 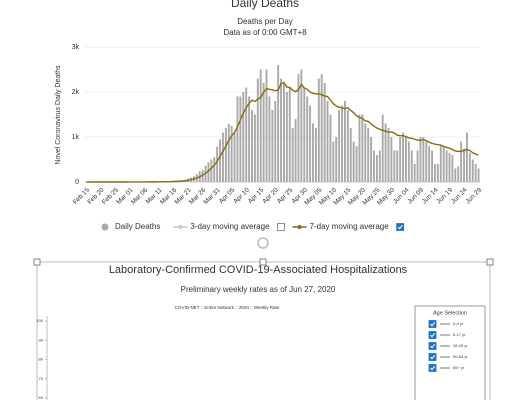 What do you see at coordinates (41, 378) in the screenshot?
I see `y-tick-label: 70` at bounding box center [41, 378].